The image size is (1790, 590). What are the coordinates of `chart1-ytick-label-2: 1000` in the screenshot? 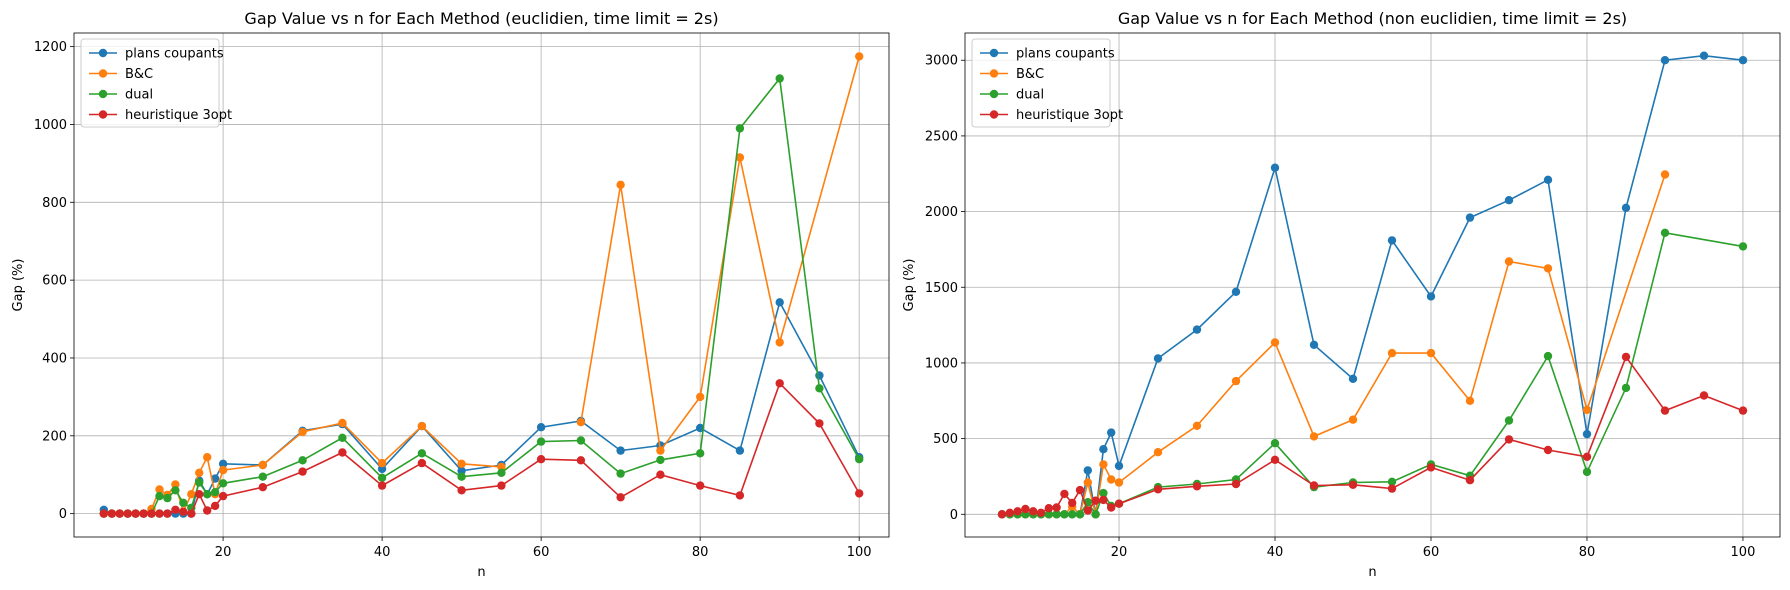 It's located at (941, 363).